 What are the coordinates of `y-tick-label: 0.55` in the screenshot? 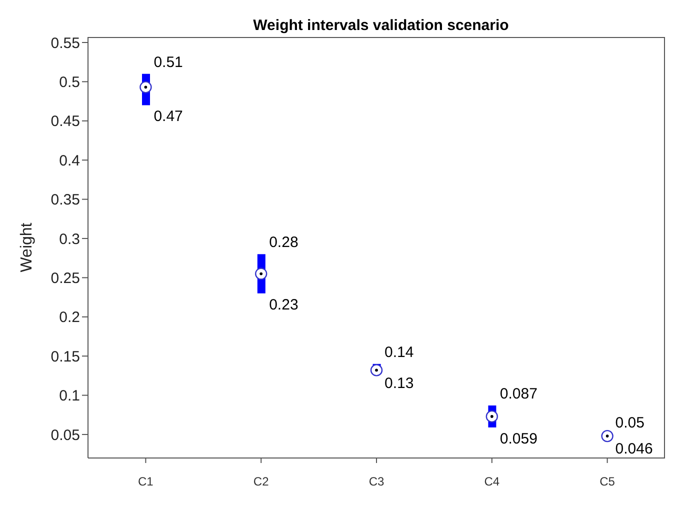 It's located at (65, 43).